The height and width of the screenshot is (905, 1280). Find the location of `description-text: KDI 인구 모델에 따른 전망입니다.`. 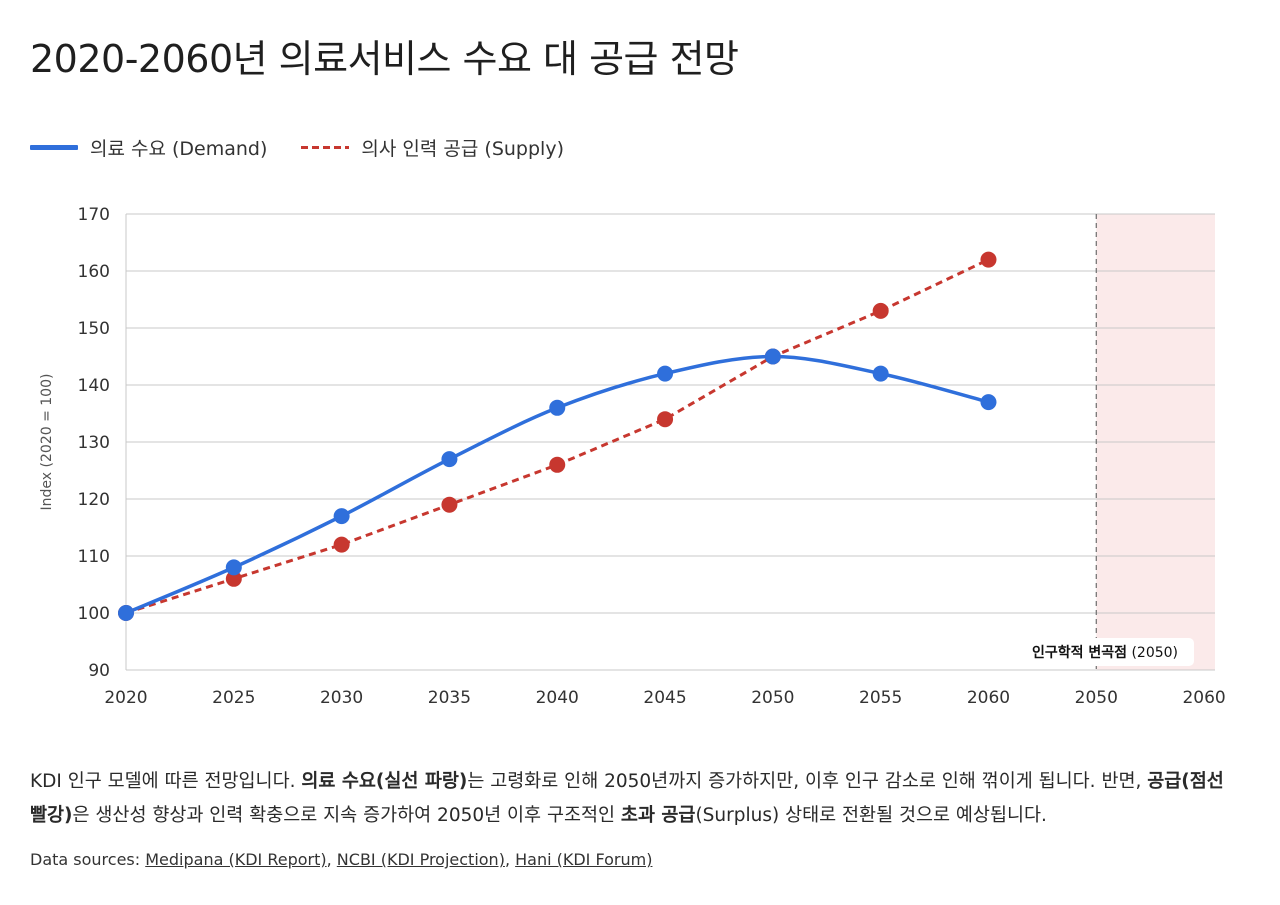

description-text: KDI 인구 모델에 따른 전망입니다. is located at coordinates (166, 781).